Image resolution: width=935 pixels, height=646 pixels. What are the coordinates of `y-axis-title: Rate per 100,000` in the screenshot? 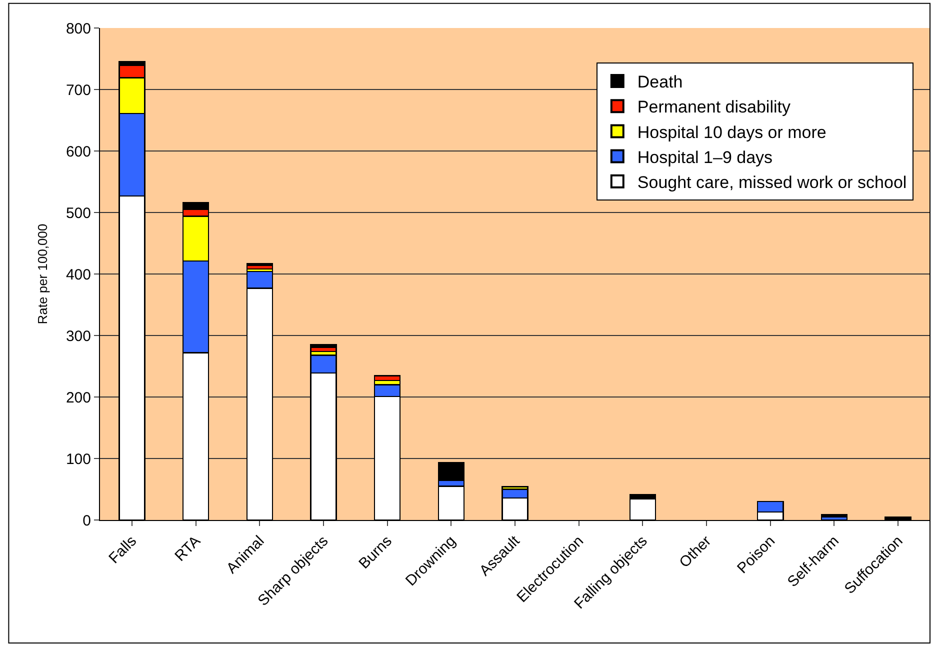 It's located at (42, 274).